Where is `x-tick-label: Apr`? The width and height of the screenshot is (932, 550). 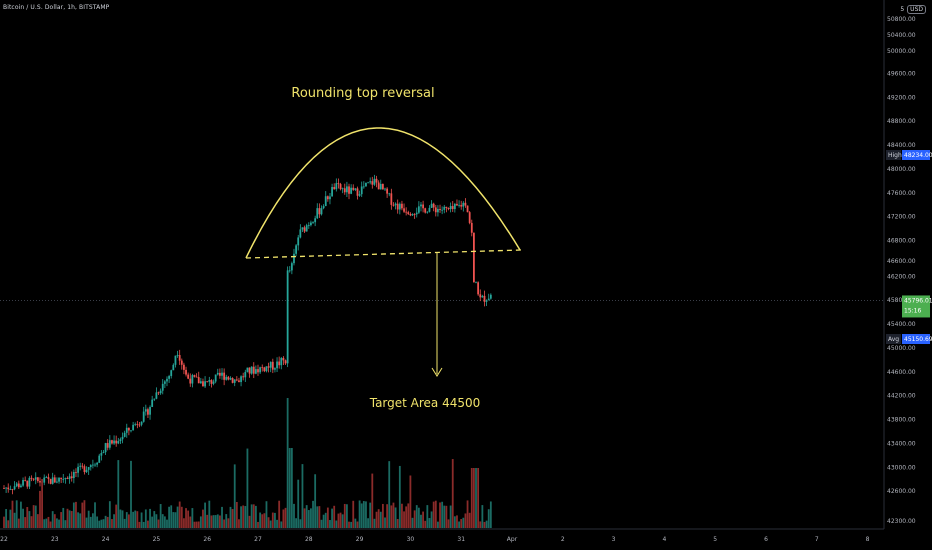
x-tick-label: Apr is located at coordinates (512, 539).